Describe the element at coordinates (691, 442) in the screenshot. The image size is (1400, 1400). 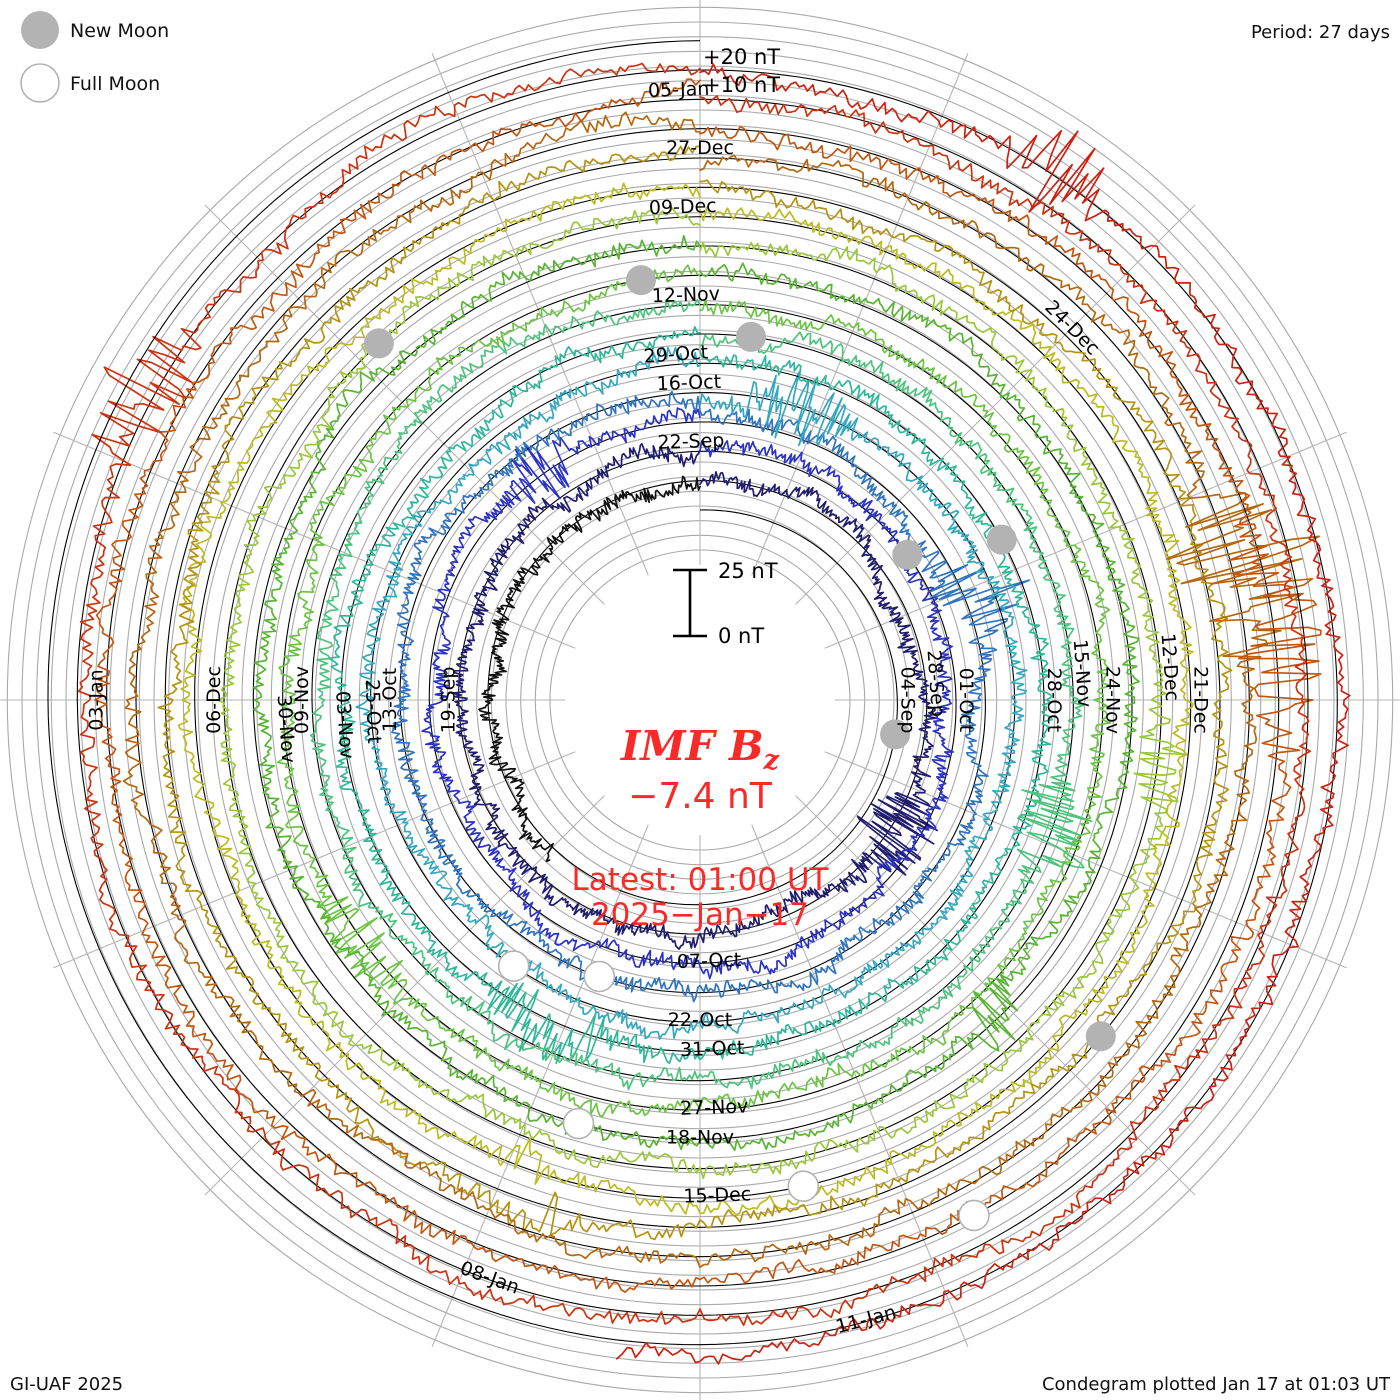
I see `ring-date-label: 22-Sep` at that location.